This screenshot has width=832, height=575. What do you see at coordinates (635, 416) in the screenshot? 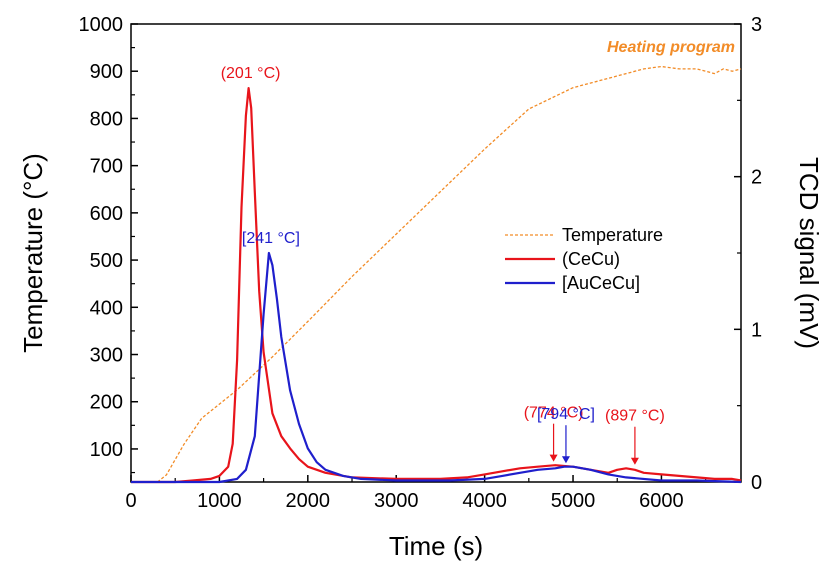
I see `peak-annotation: (897 °C)` at bounding box center [635, 416].